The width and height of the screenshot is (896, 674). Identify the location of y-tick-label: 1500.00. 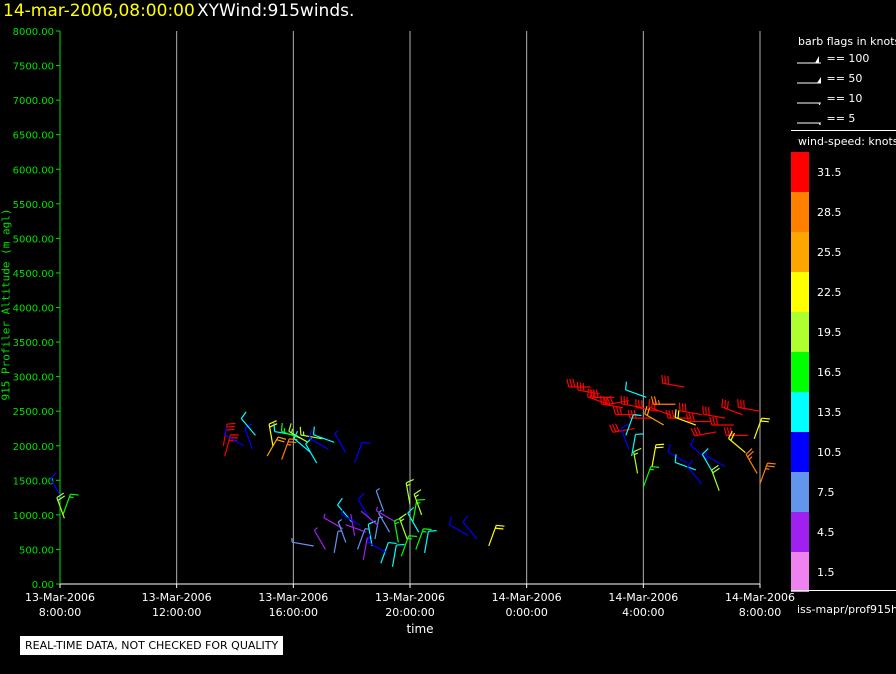
(33, 481).